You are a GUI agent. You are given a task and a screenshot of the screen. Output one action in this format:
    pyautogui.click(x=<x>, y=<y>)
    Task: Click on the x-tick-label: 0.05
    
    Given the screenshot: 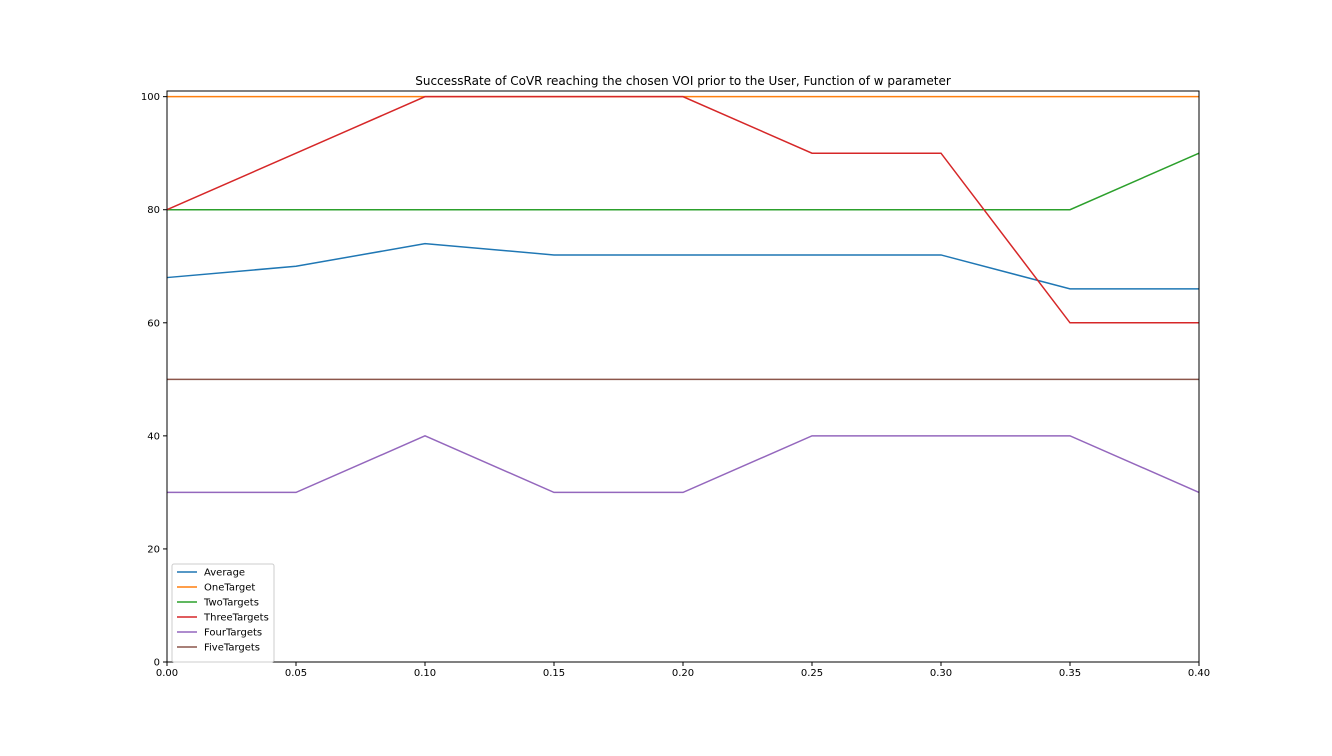 What is the action you would take?
    pyautogui.click(x=296, y=673)
    